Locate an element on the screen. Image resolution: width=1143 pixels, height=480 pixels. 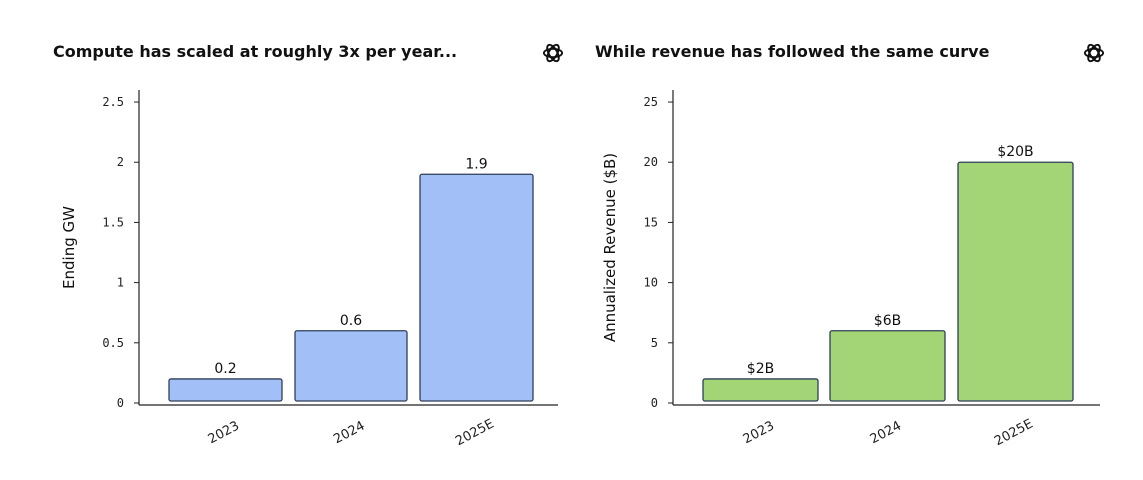
revenue-y-tick-label: 25 is located at coordinates (651, 102).